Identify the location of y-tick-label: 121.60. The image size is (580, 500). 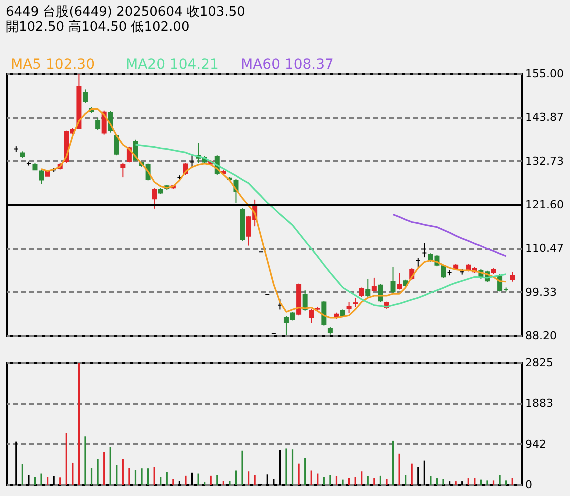
(545, 205).